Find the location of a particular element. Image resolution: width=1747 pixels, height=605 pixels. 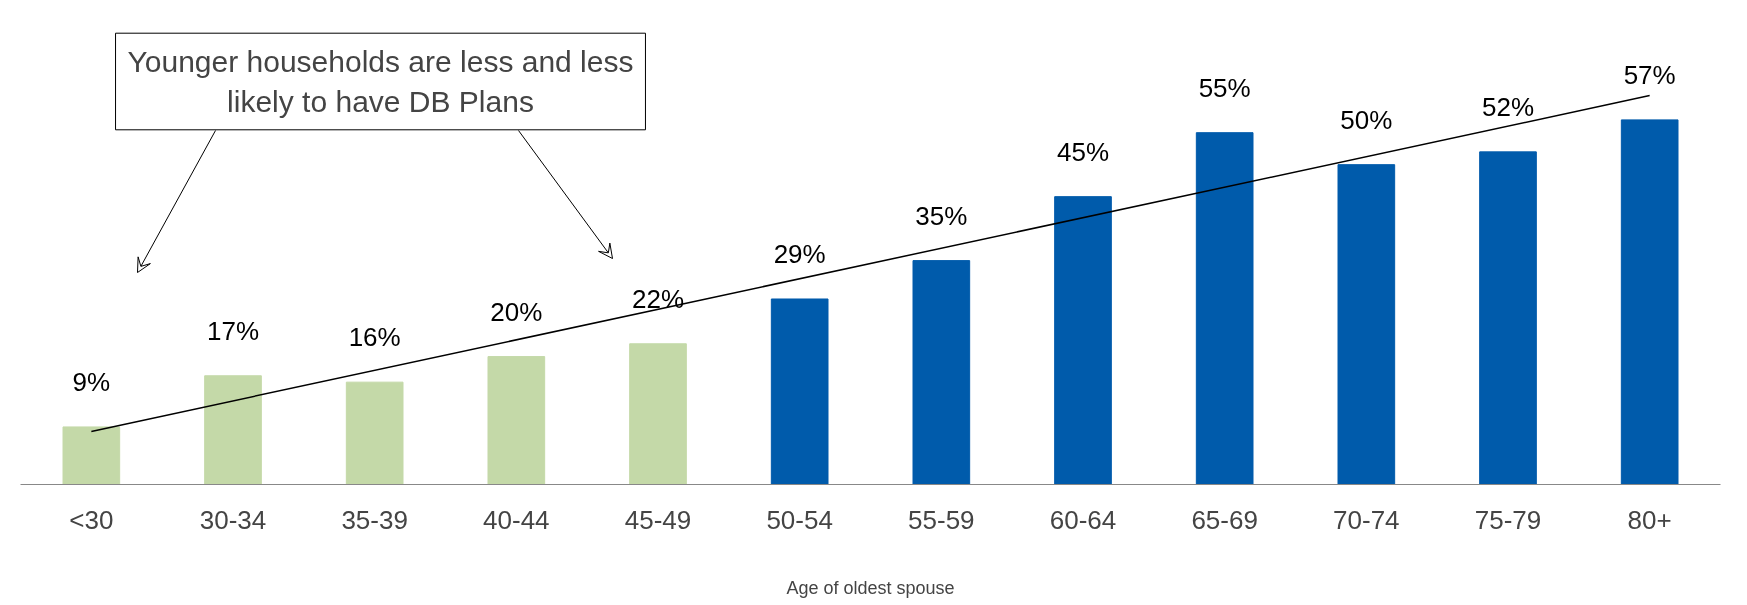

x-tick-label: 75-79 is located at coordinates (1508, 519).